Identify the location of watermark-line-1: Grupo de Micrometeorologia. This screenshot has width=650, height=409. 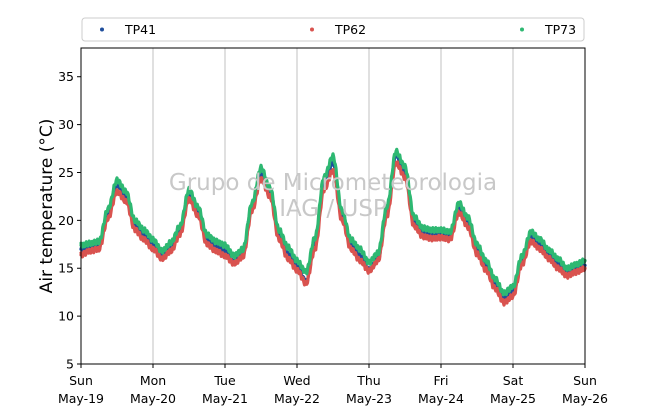
(333, 183).